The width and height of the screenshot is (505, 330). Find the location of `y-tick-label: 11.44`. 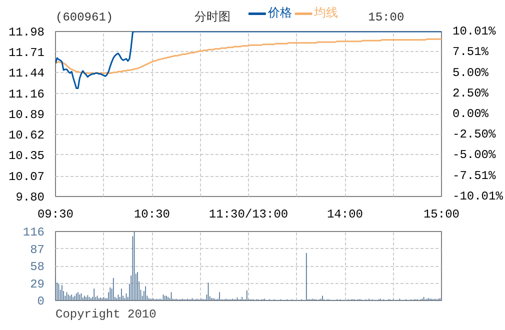

y-tick-label: 11.44 is located at coordinates (26, 73).